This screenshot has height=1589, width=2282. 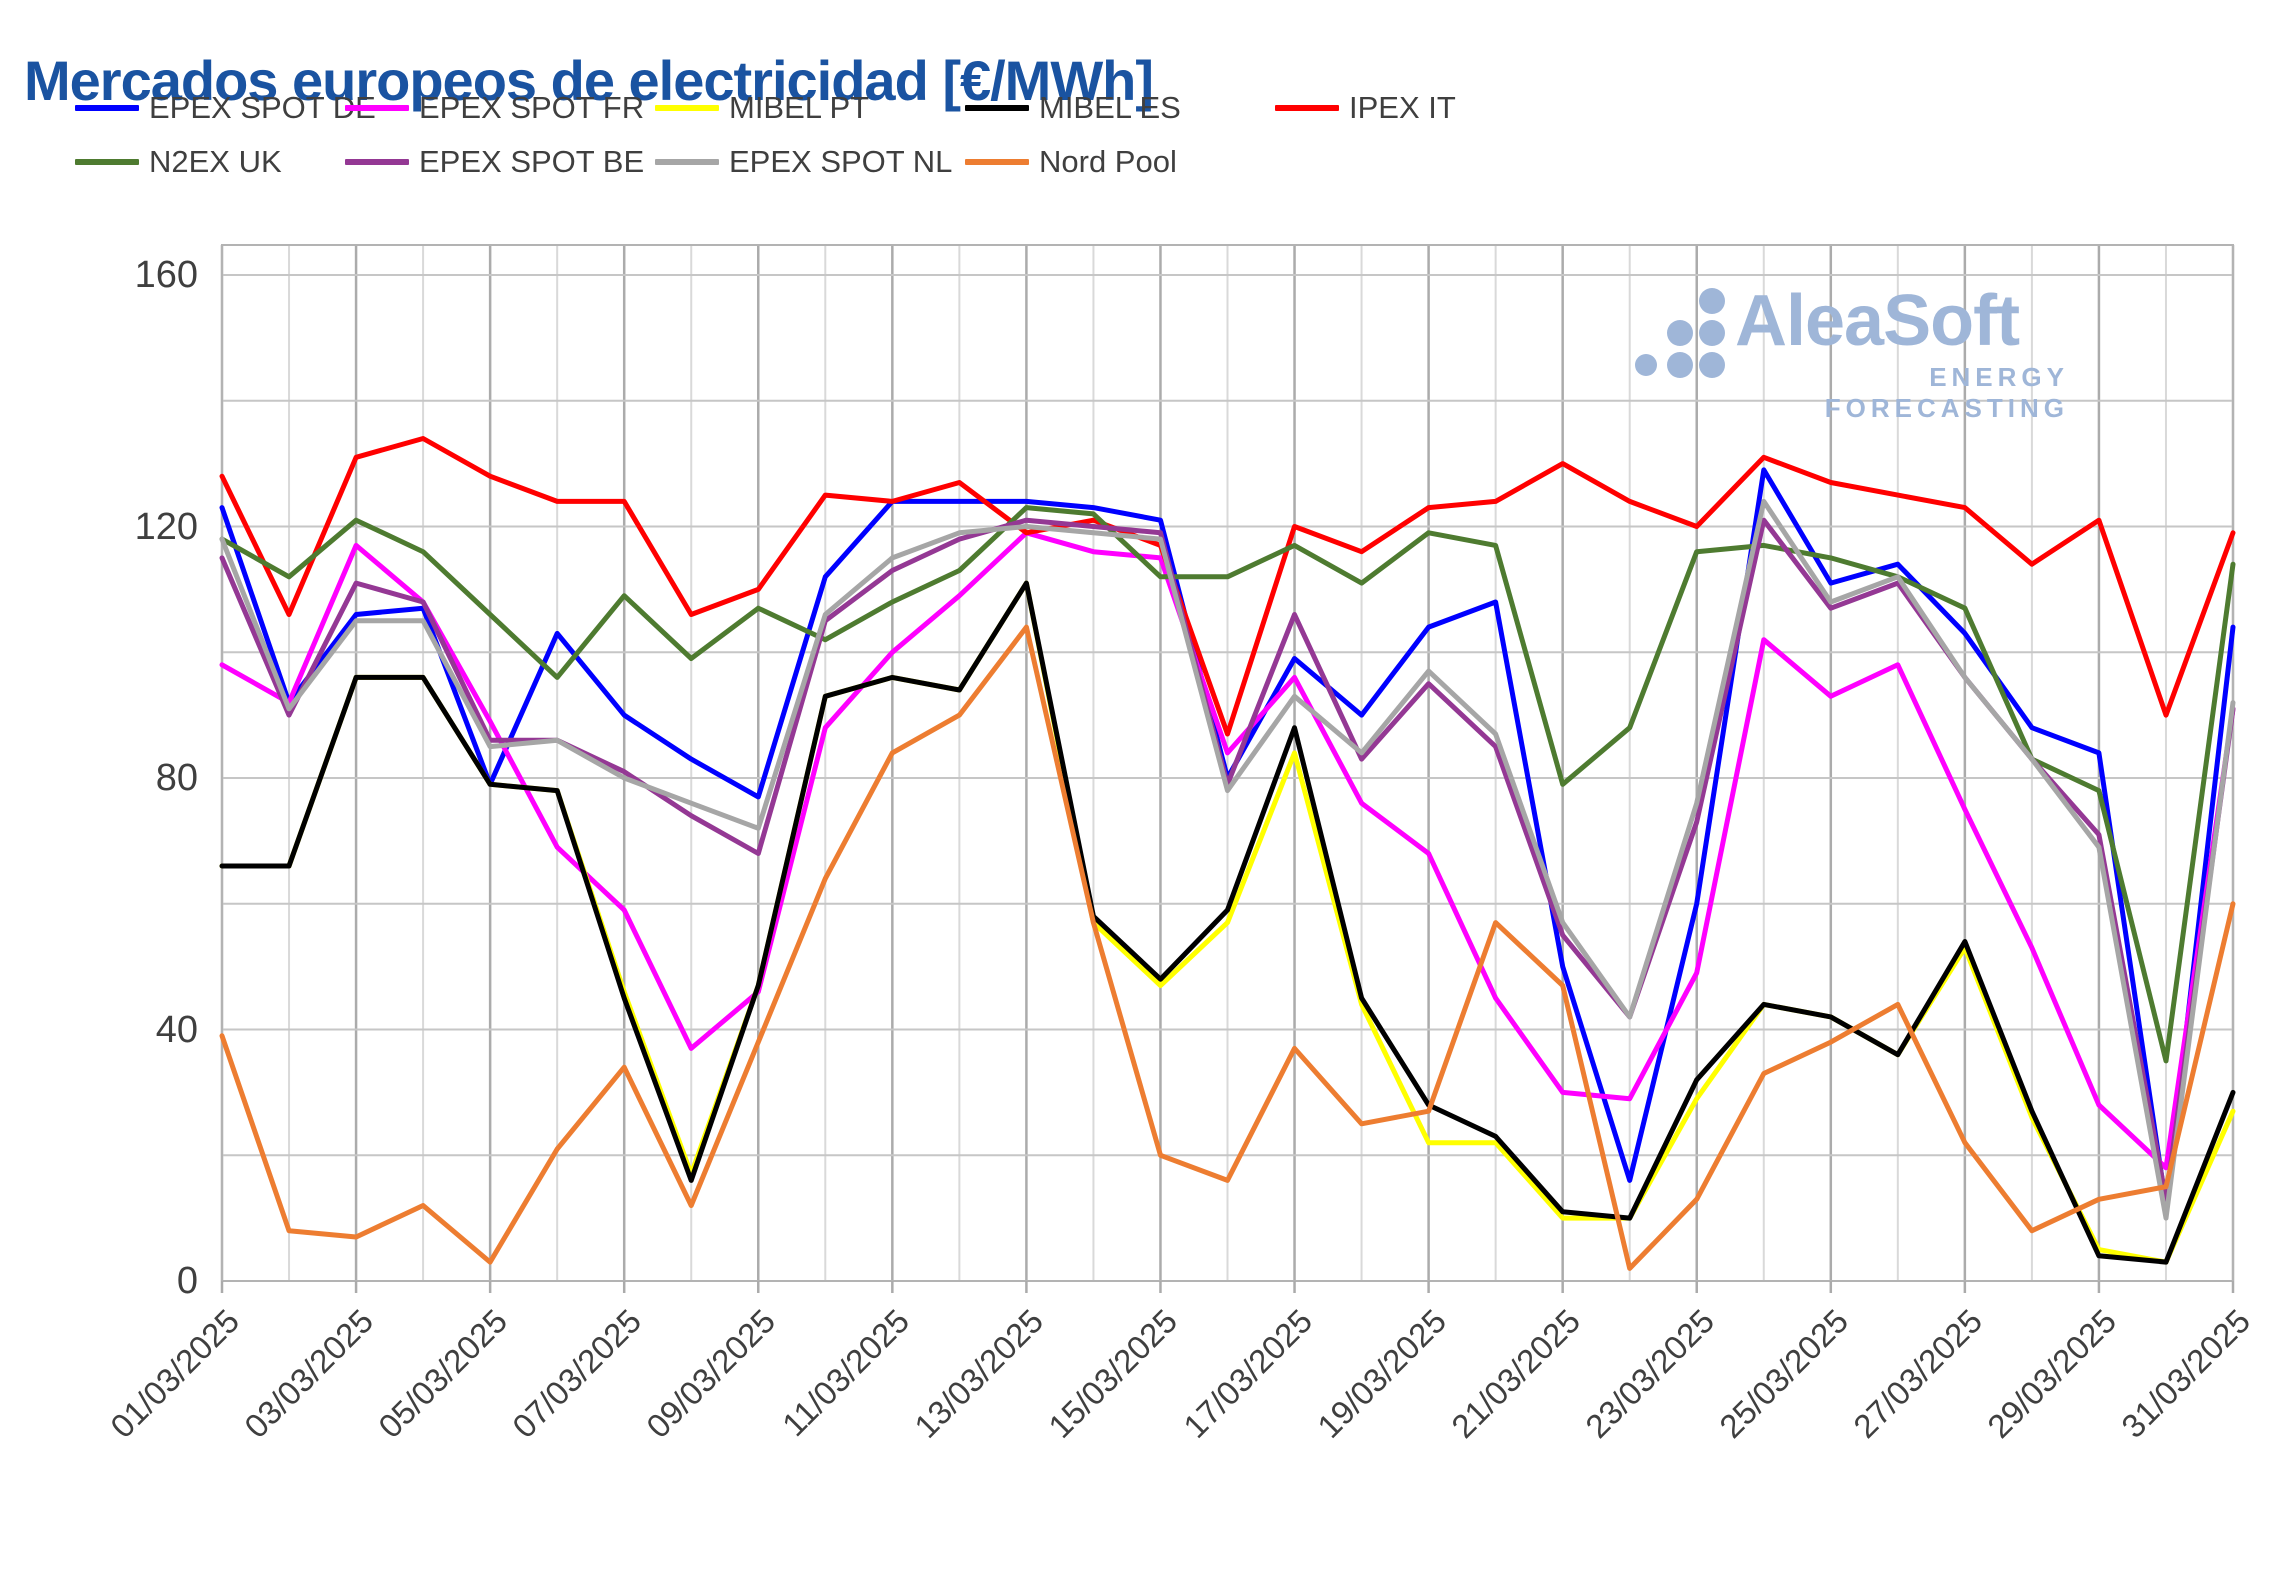 I want to click on legend-label: IPEX IT, so click(x=1402, y=107).